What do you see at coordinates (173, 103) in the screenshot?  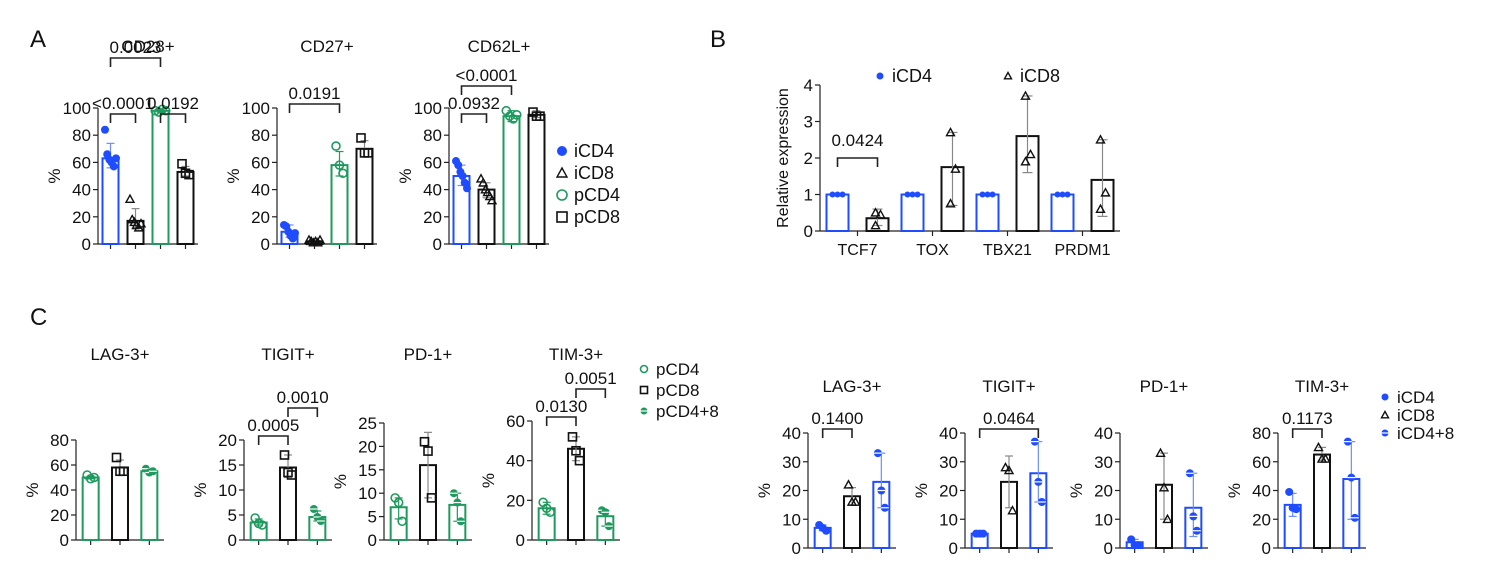 I see `p-value-label: 0.0192` at bounding box center [173, 103].